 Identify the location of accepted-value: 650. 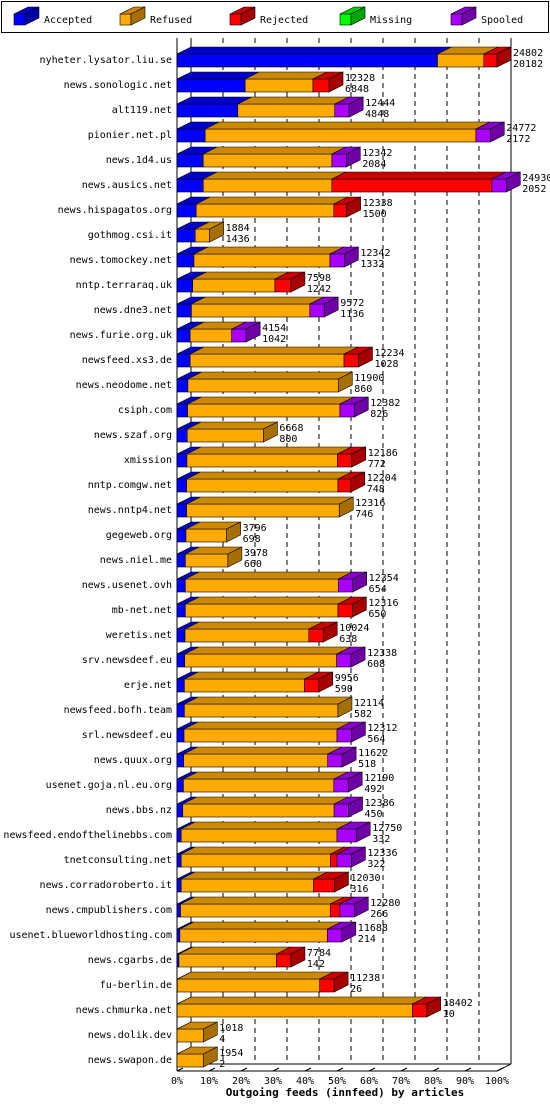
(377, 614).